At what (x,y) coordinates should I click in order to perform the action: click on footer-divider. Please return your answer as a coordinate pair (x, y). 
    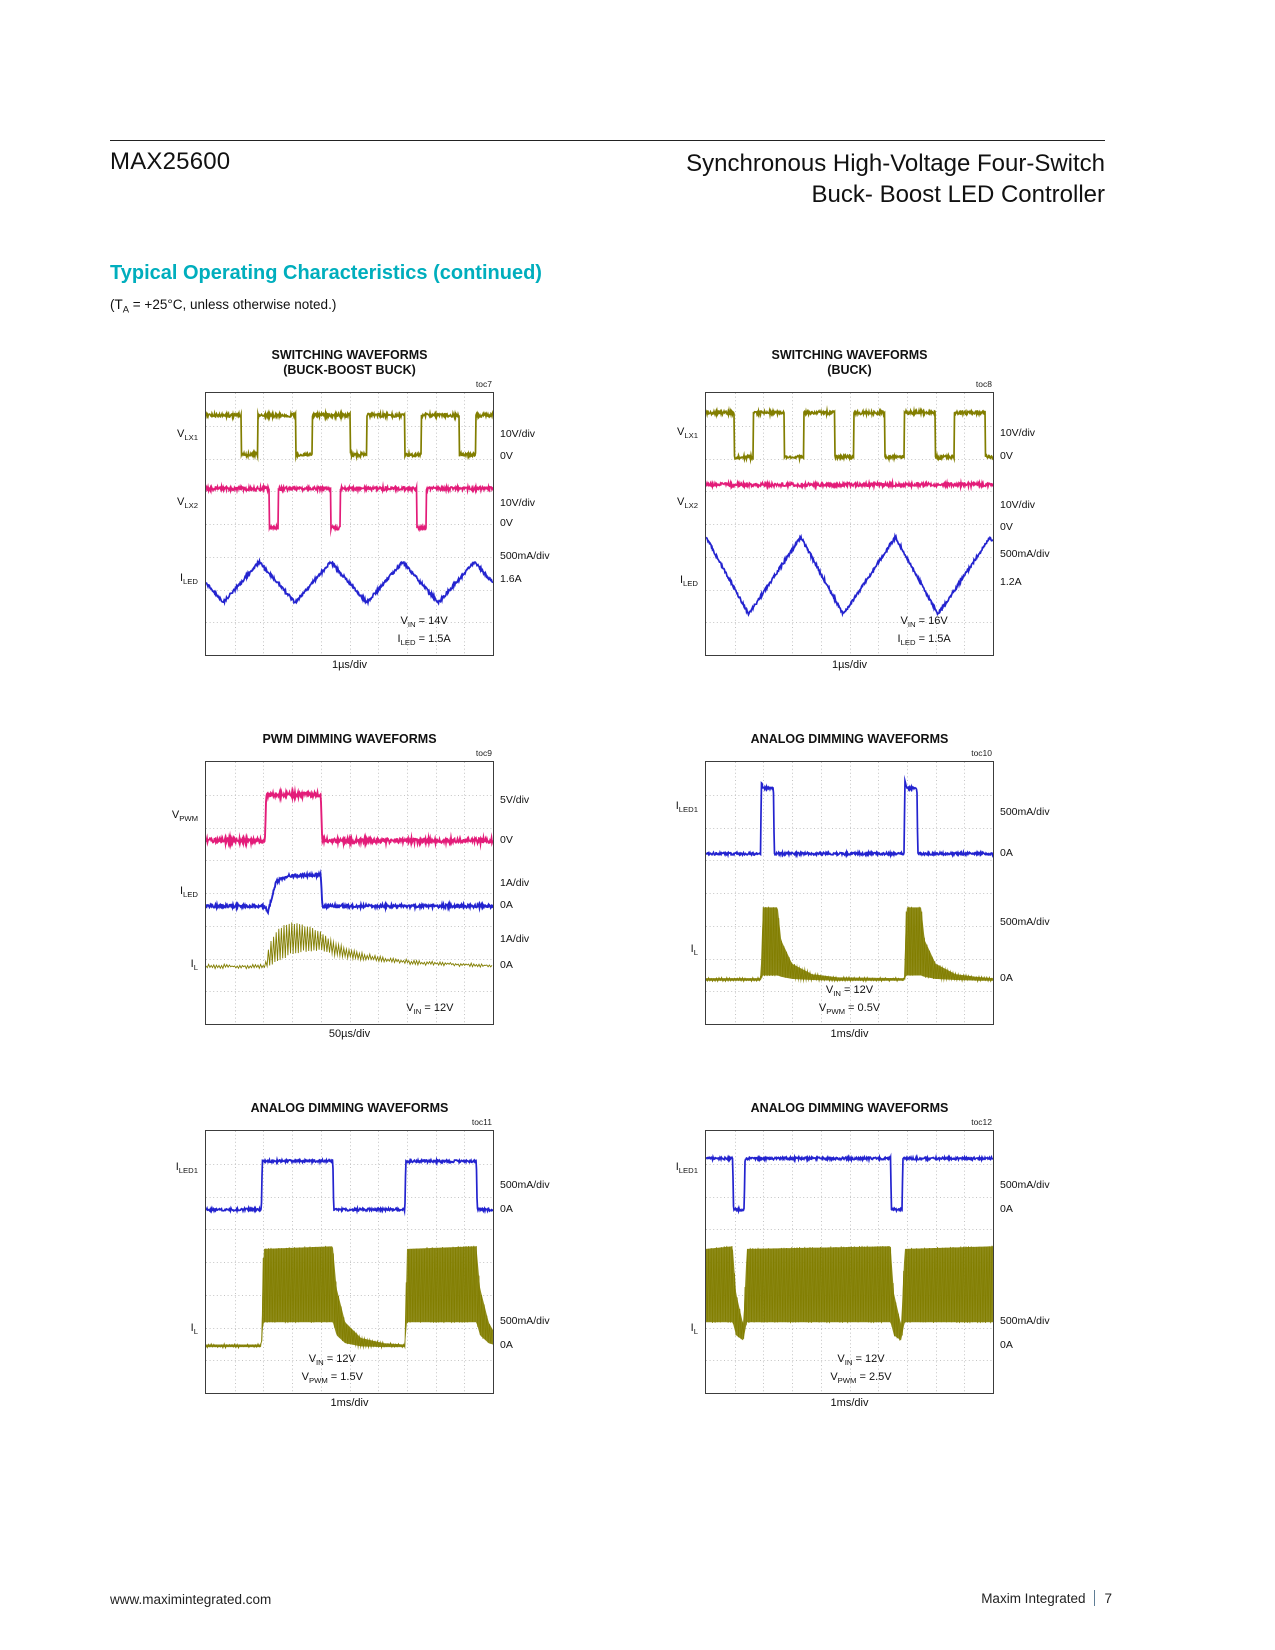
    Looking at the image, I should click on (1095, 1598).